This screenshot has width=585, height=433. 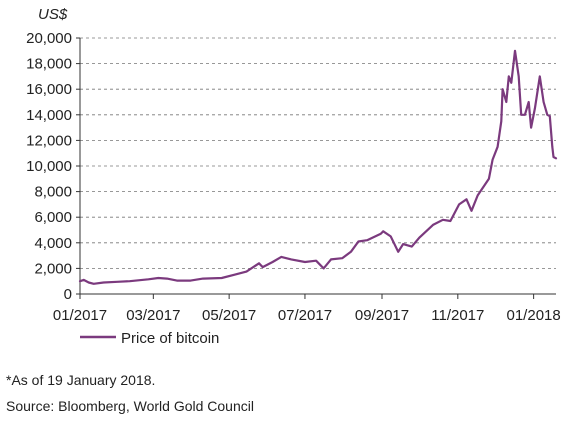 What do you see at coordinates (81, 380) in the screenshot?
I see `footnote: *As of 19 January 2018.` at bounding box center [81, 380].